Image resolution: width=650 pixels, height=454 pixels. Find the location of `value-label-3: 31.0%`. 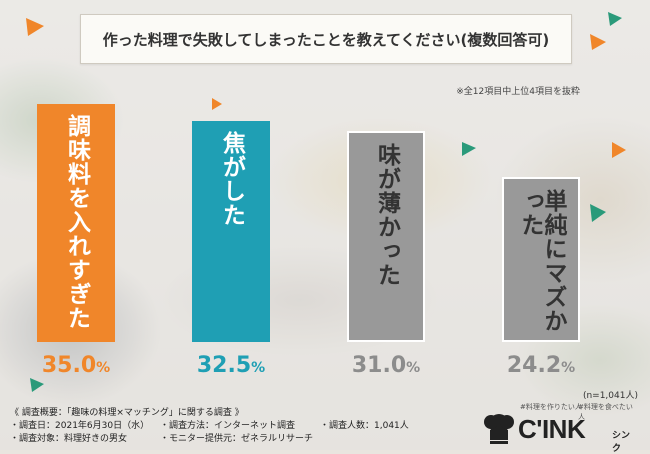

value-label-3: 31.0% is located at coordinates (386, 365).